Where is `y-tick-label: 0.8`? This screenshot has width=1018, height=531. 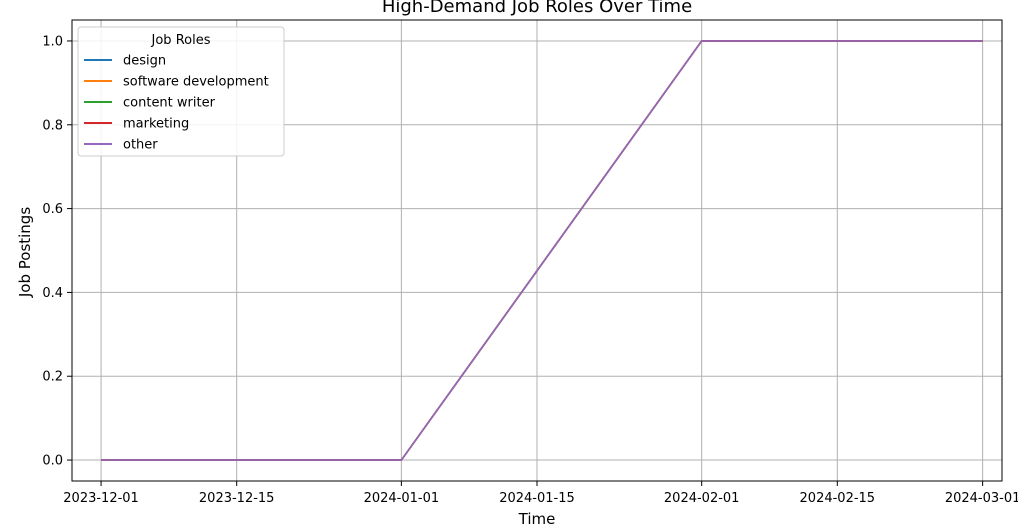 y-tick-label: 0.8 is located at coordinates (52, 125).